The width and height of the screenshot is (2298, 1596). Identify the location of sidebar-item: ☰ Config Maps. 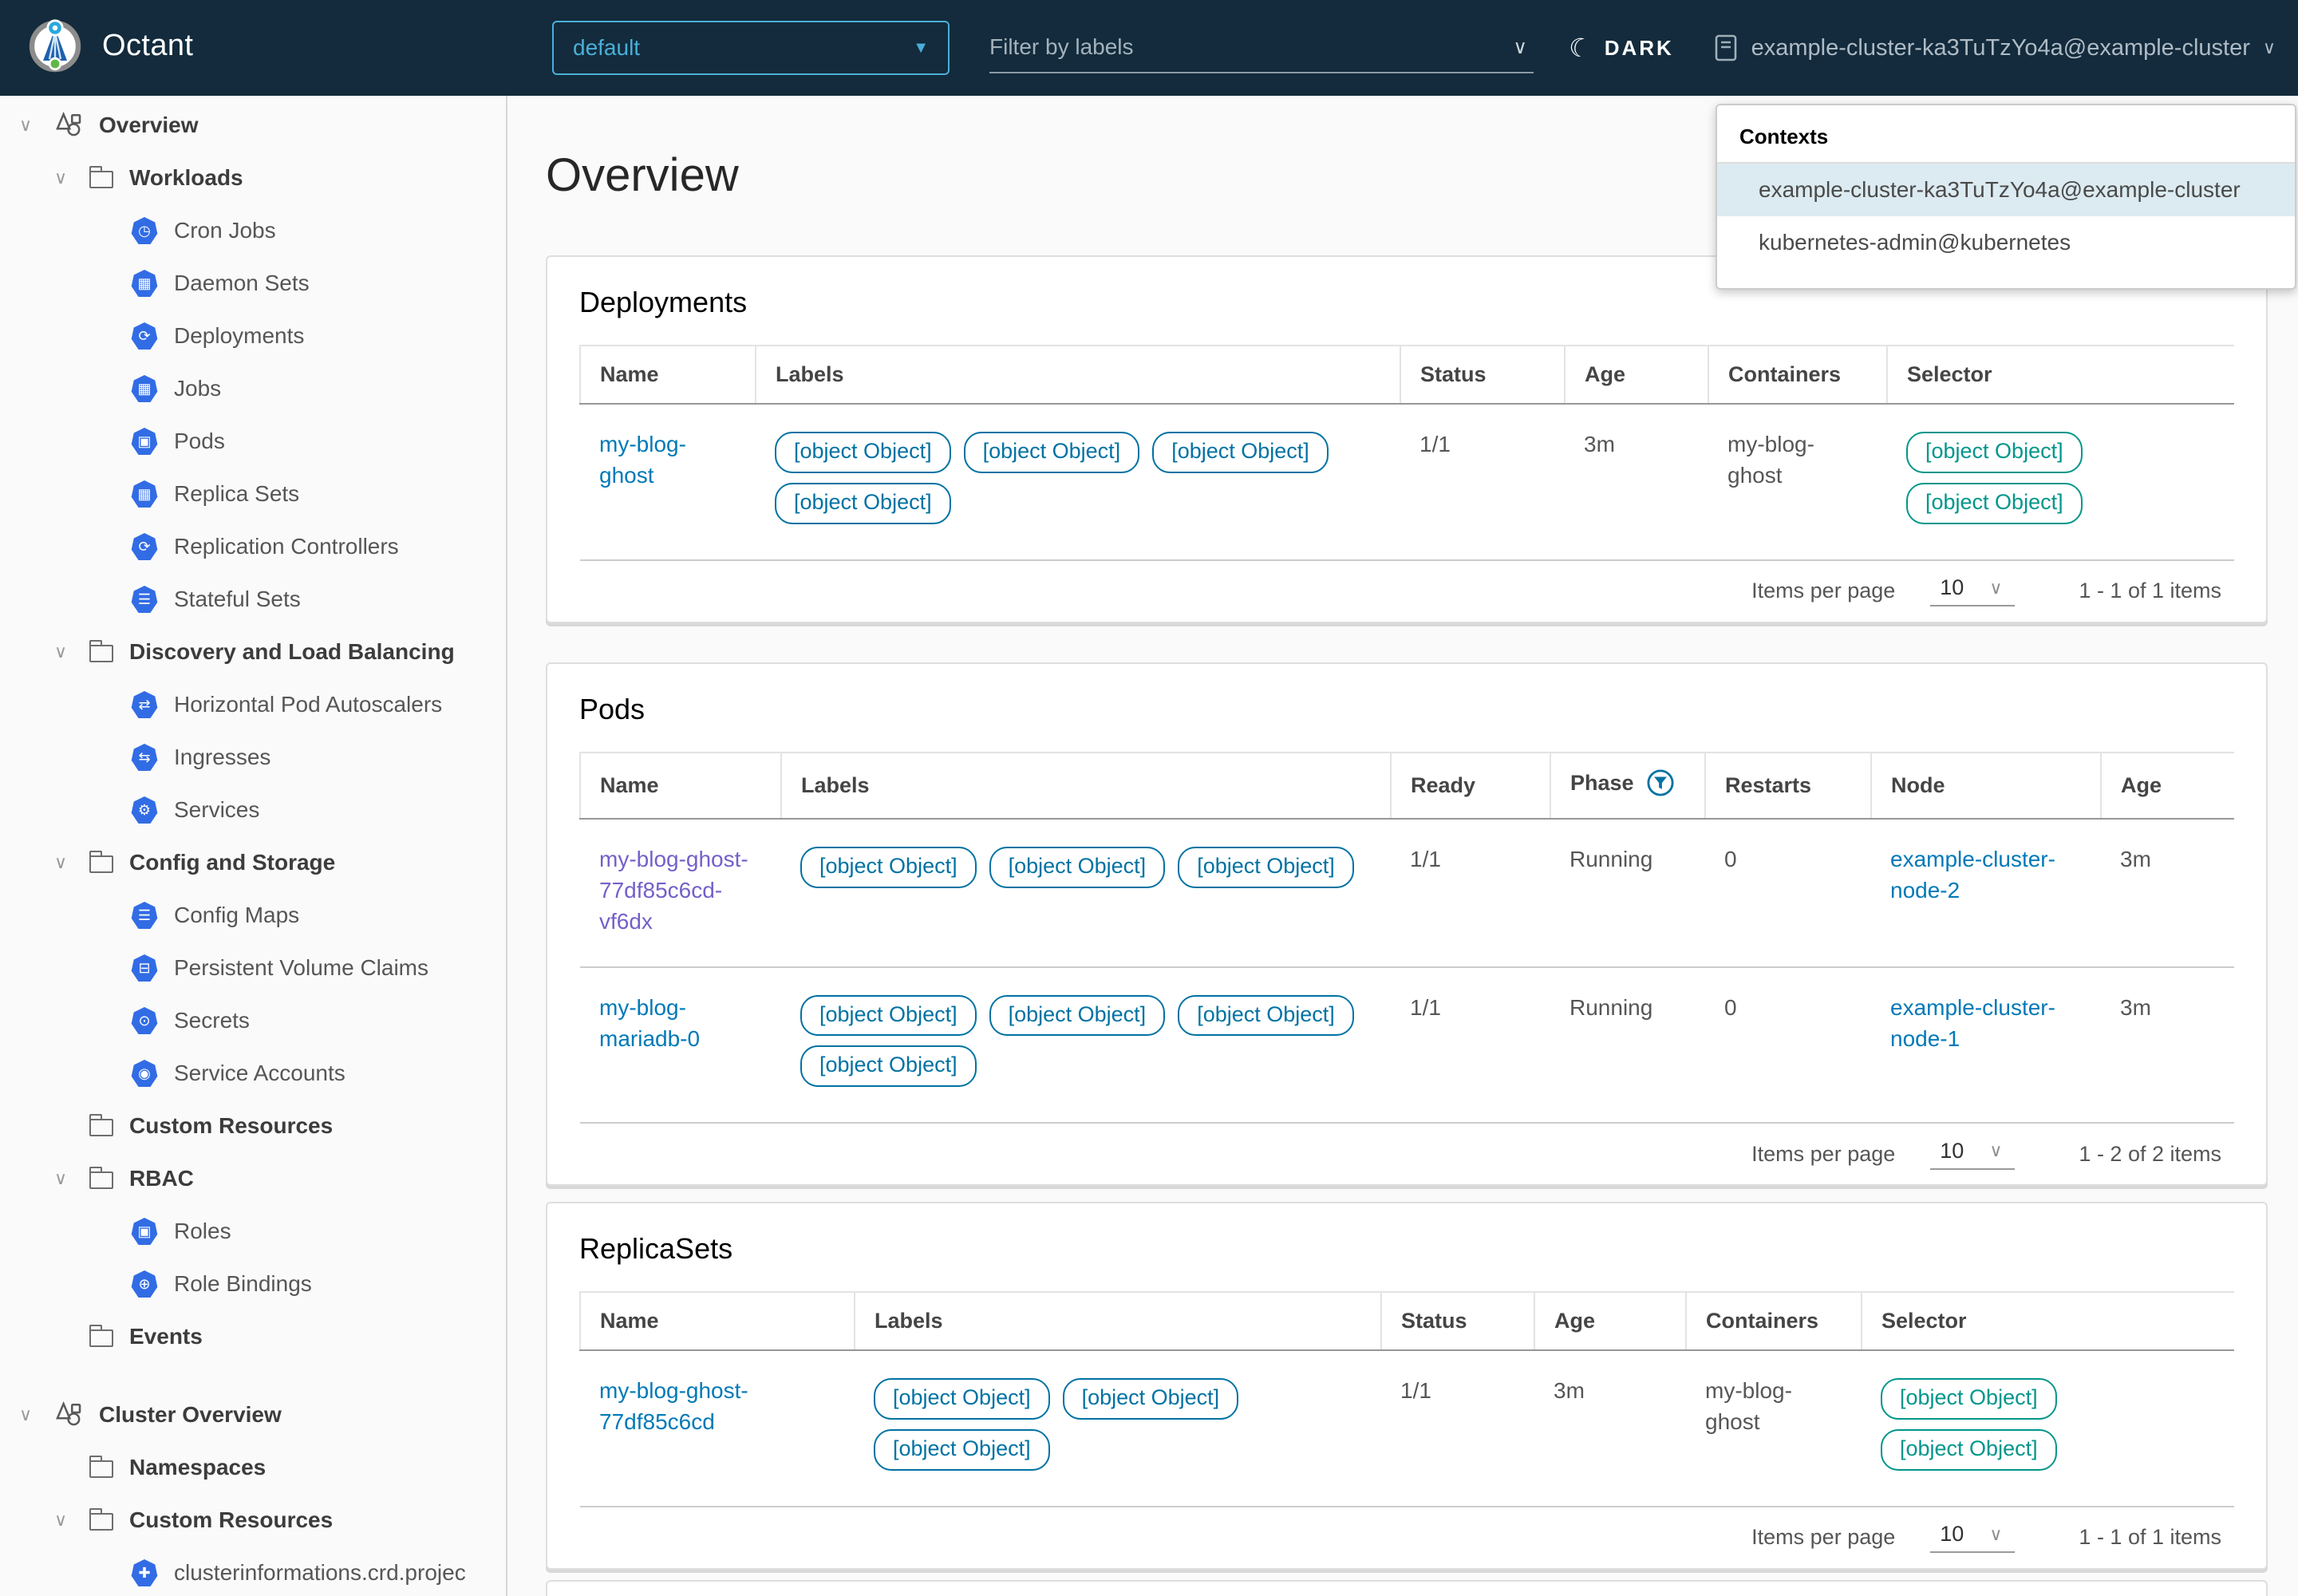
(253, 915).